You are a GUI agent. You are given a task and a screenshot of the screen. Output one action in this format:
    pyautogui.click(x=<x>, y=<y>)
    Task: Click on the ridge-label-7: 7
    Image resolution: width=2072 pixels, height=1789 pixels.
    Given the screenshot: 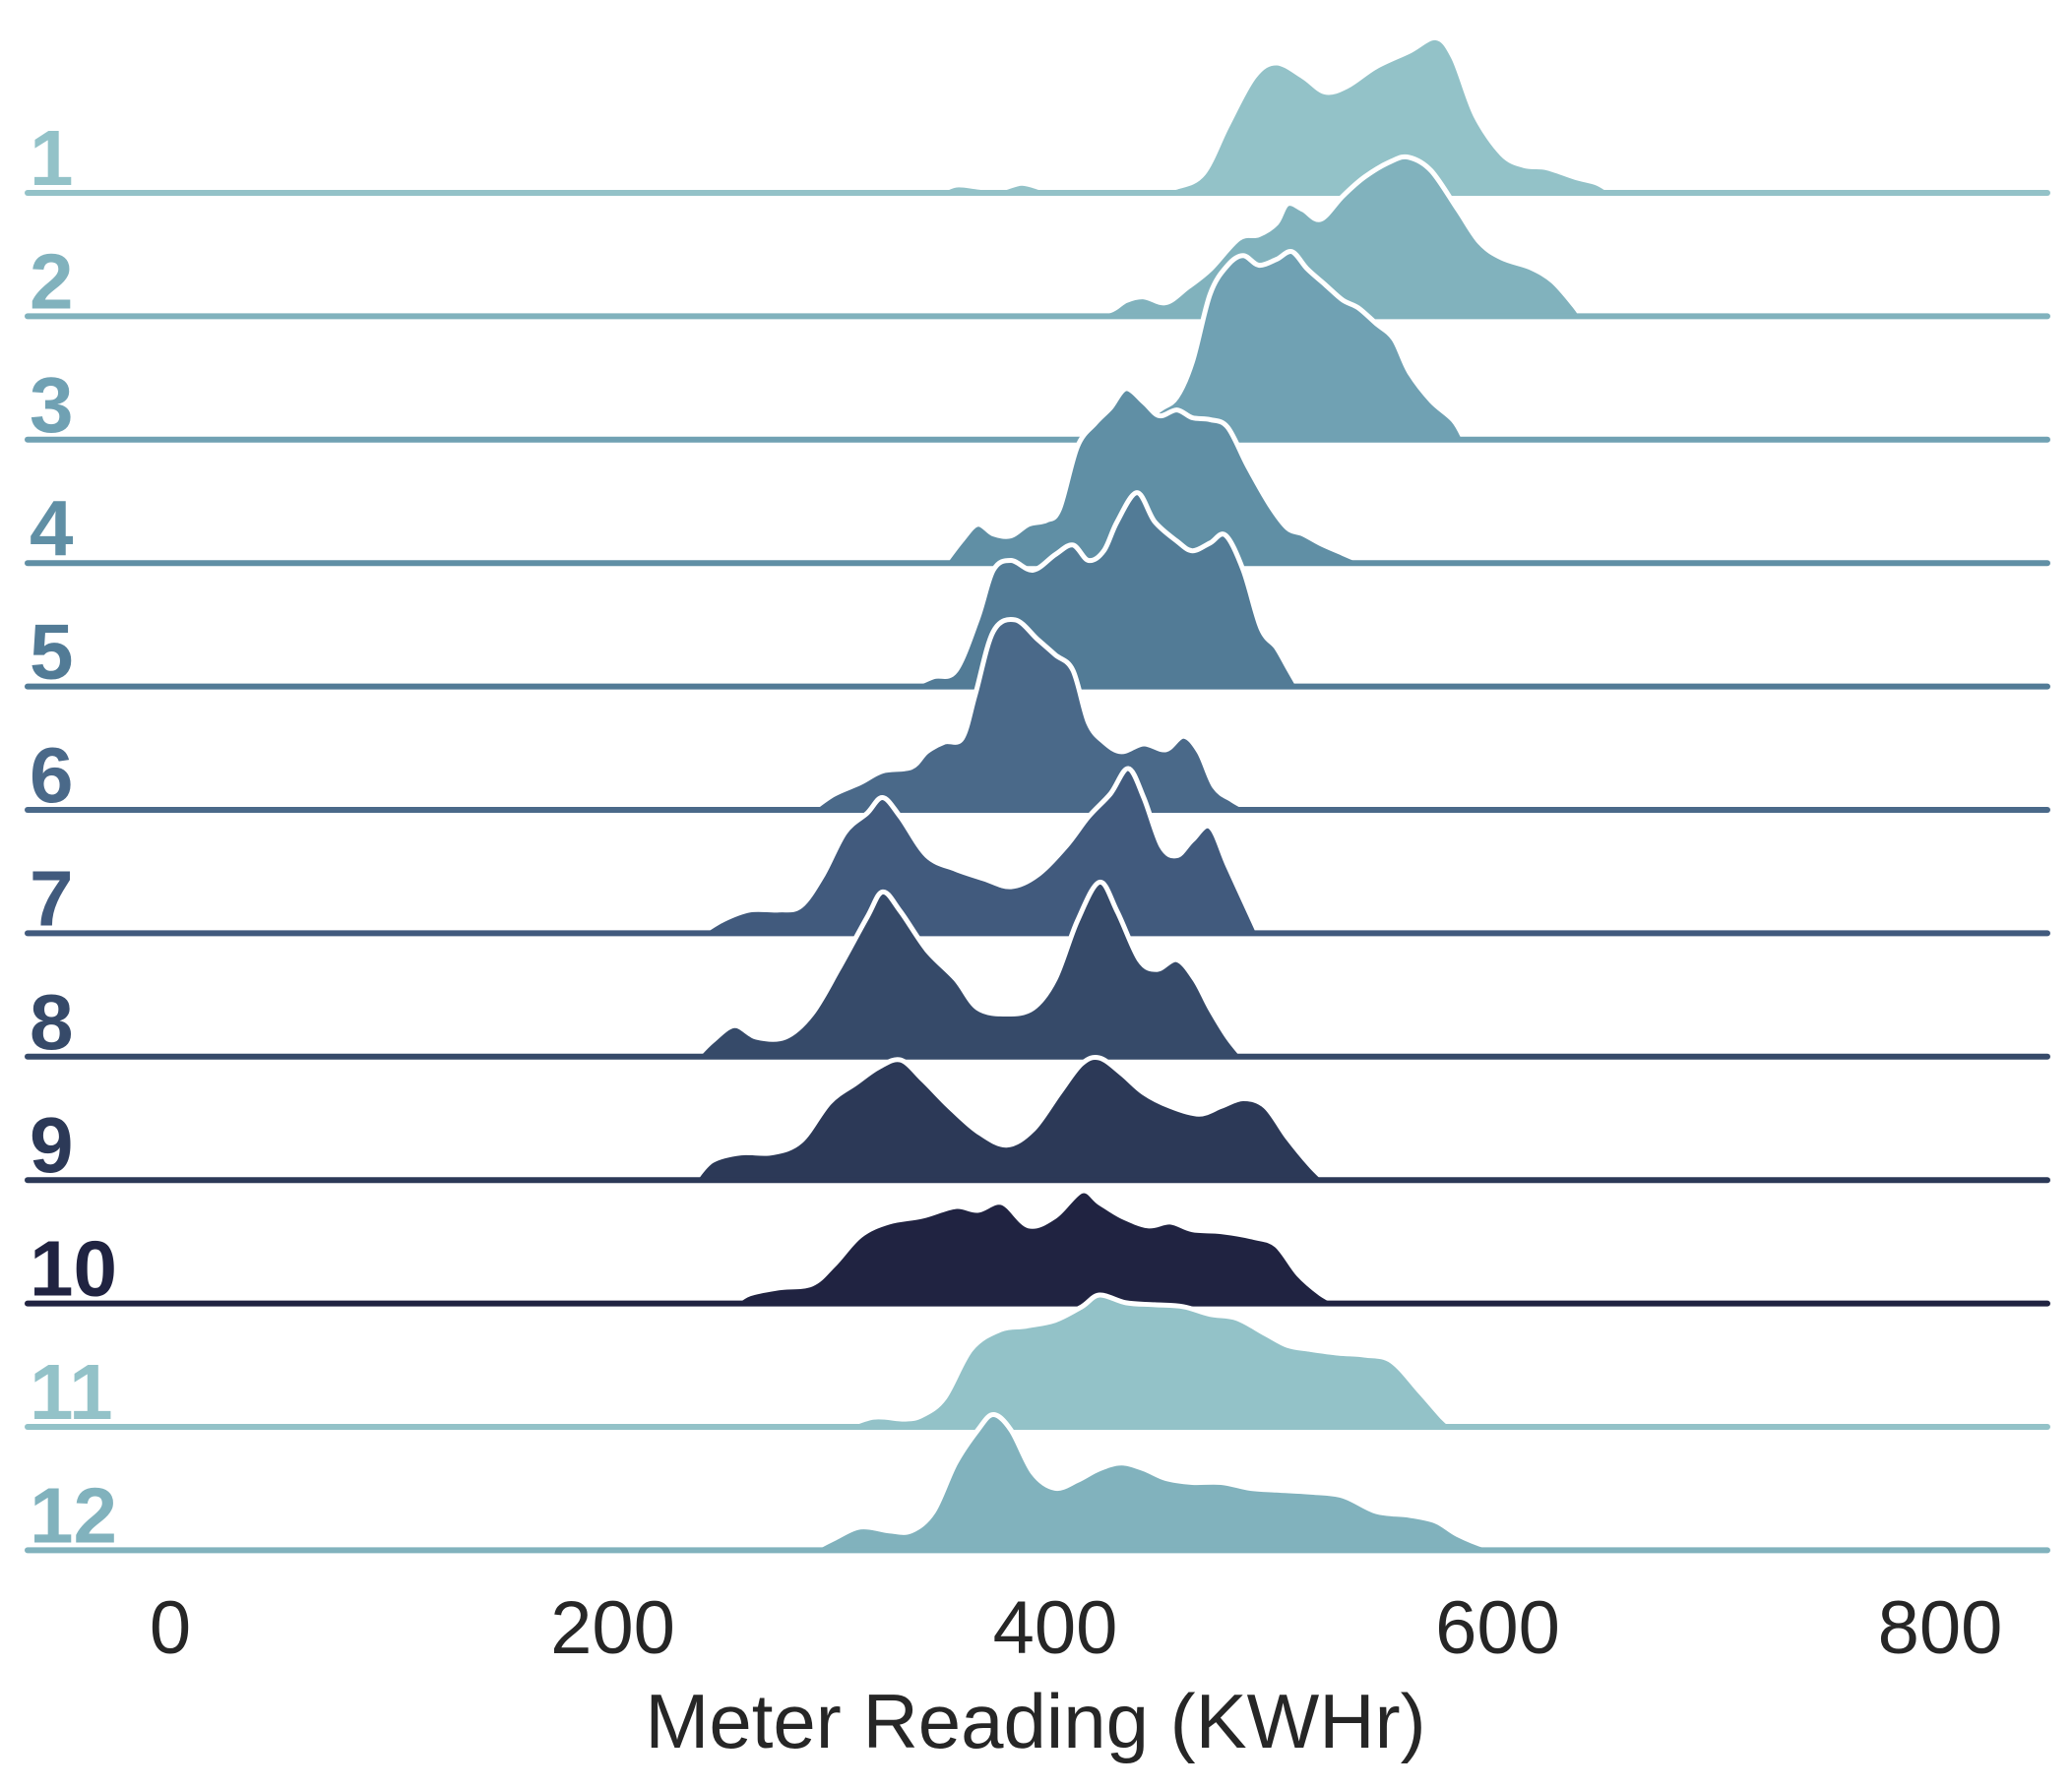 What is the action you would take?
    pyautogui.click(x=52, y=898)
    